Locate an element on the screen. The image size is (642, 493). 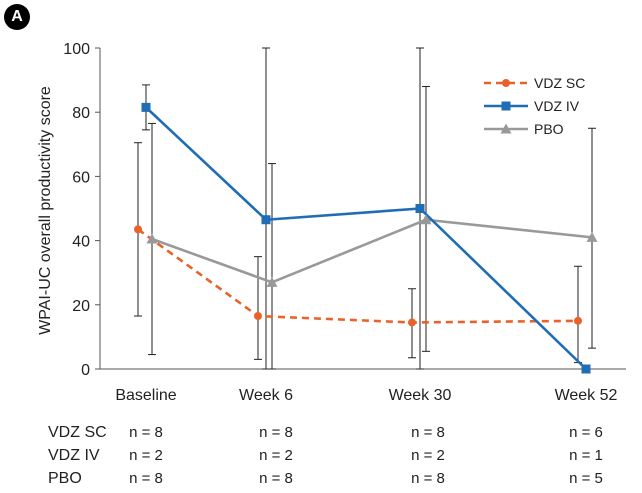
x-tick-label: Baseline is located at coordinates (145, 395).